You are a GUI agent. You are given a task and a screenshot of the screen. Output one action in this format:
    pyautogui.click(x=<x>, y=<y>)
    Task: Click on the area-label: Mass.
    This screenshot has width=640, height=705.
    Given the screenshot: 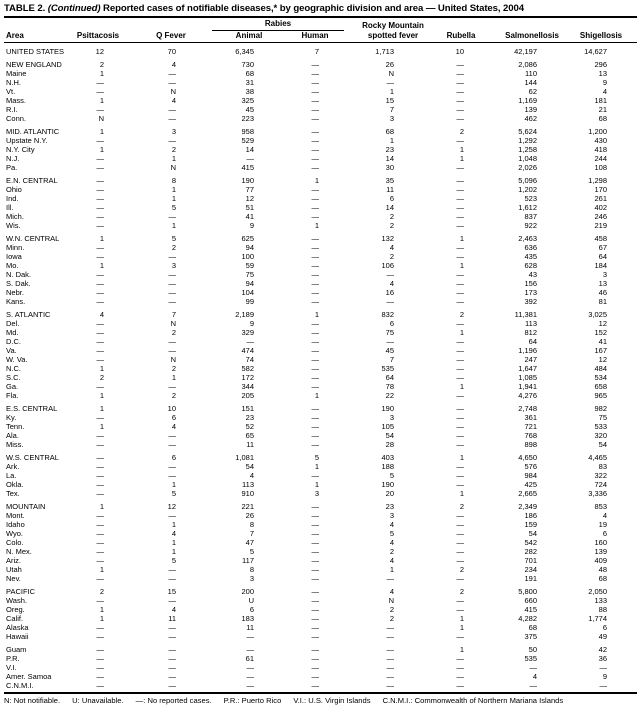 What is the action you would take?
    pyautogui.click(x=16, y=100)
    